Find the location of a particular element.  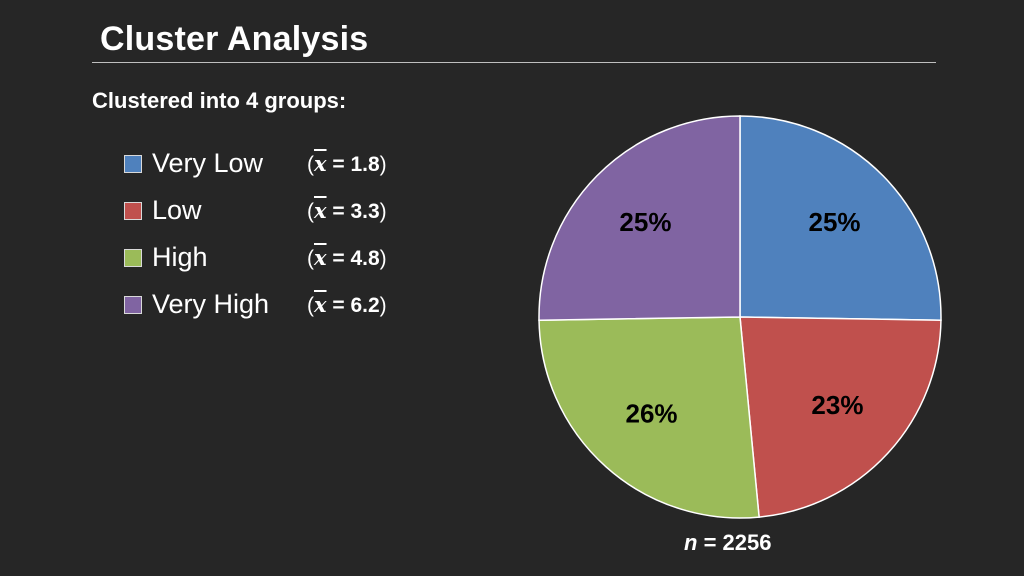

legend-swatch-low is located at coordinates (133, 210).